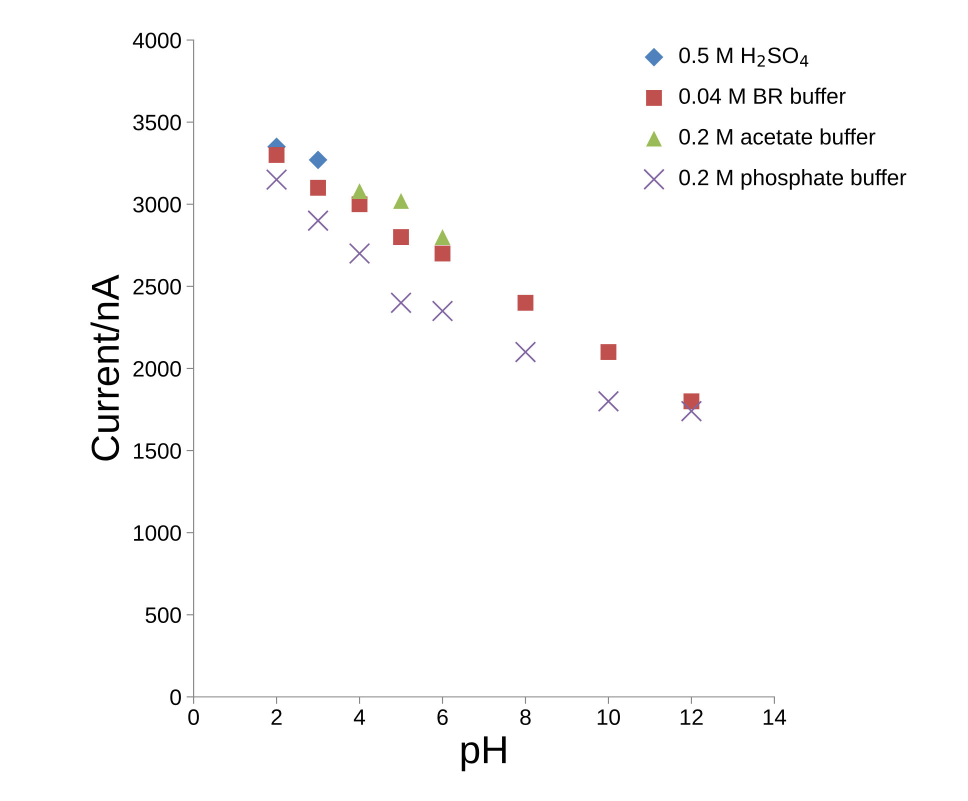 This screenshot has height=801, width=968. I want to click on x-tick-label: 2, so click(277, 717).